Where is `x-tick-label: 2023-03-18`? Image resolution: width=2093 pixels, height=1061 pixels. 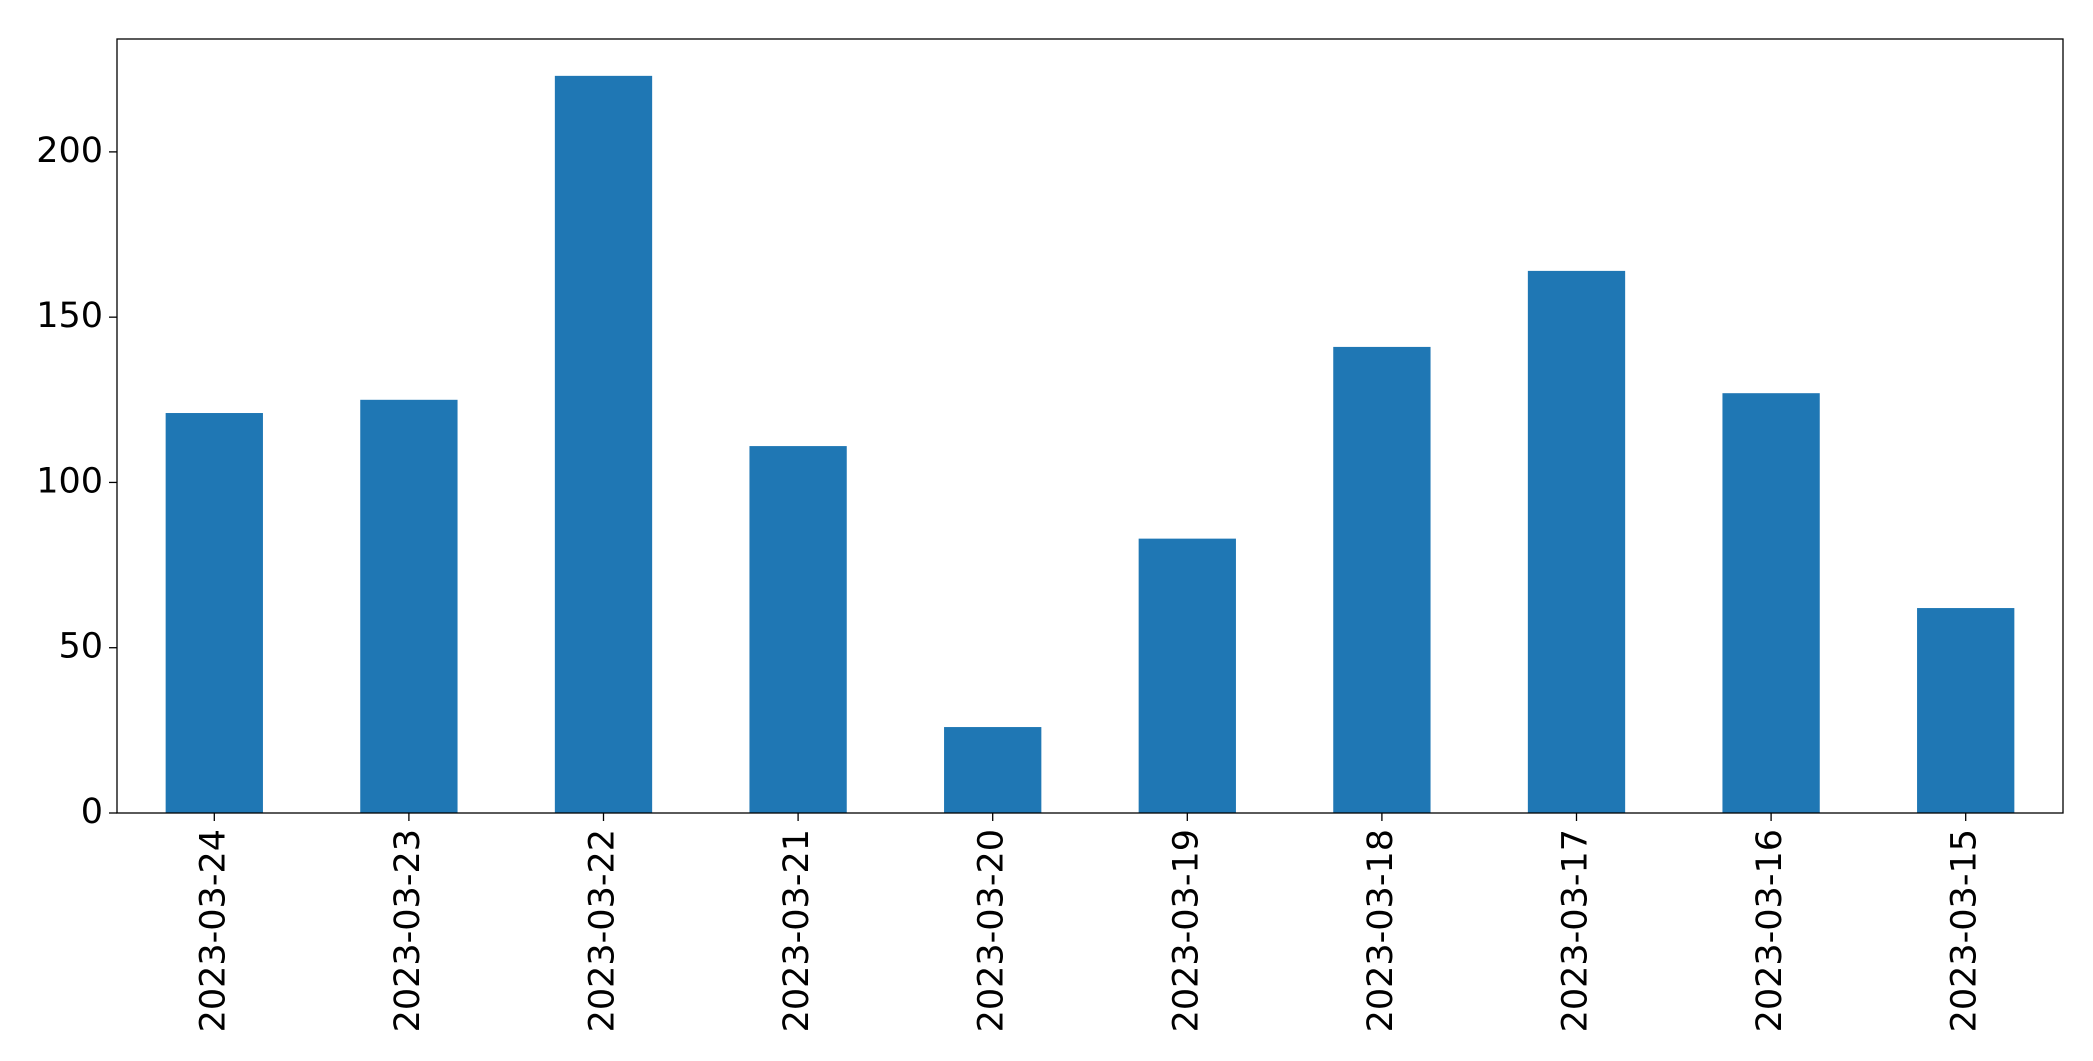 x-tick-label: 2023-03-18 is located at coordinates (1381, 930).